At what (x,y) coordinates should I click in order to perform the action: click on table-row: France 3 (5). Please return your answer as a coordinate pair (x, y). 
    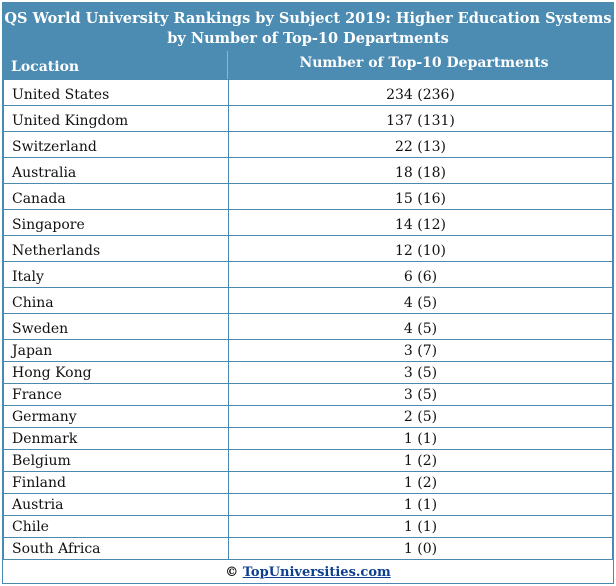
    Looking at the image, I should click on (308, 394).